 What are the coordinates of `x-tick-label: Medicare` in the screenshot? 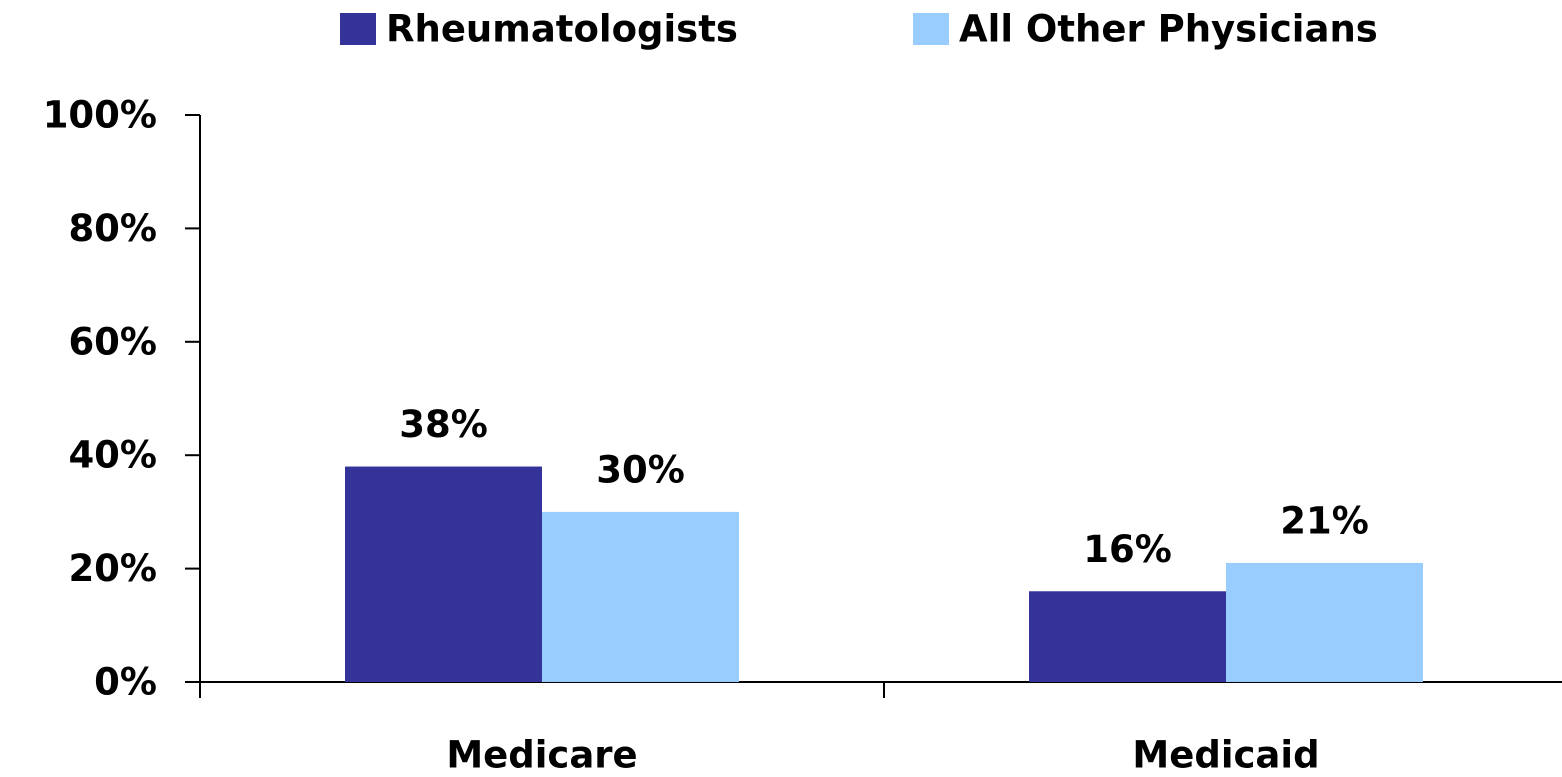 It's located at (541, 755).